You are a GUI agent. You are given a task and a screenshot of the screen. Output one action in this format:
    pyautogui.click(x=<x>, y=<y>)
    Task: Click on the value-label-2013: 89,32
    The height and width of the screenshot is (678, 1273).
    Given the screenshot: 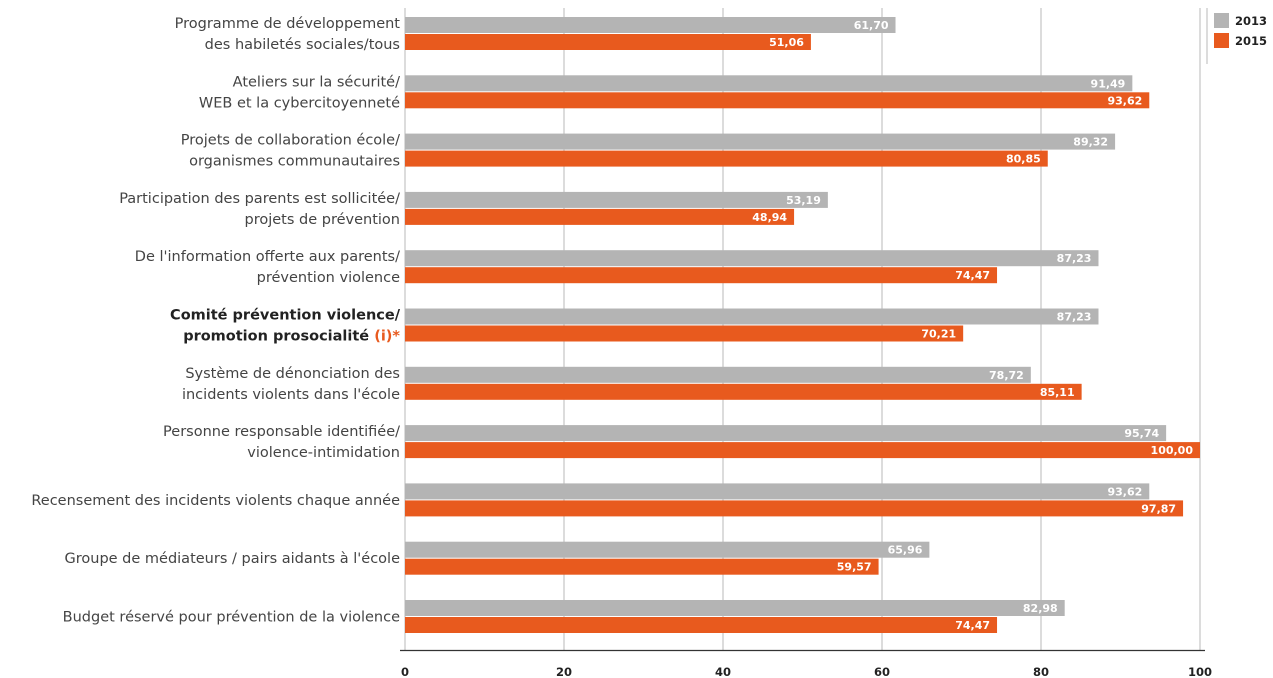 What is the action you would take?
    pyautogui.click(x=1090, y=142)
    